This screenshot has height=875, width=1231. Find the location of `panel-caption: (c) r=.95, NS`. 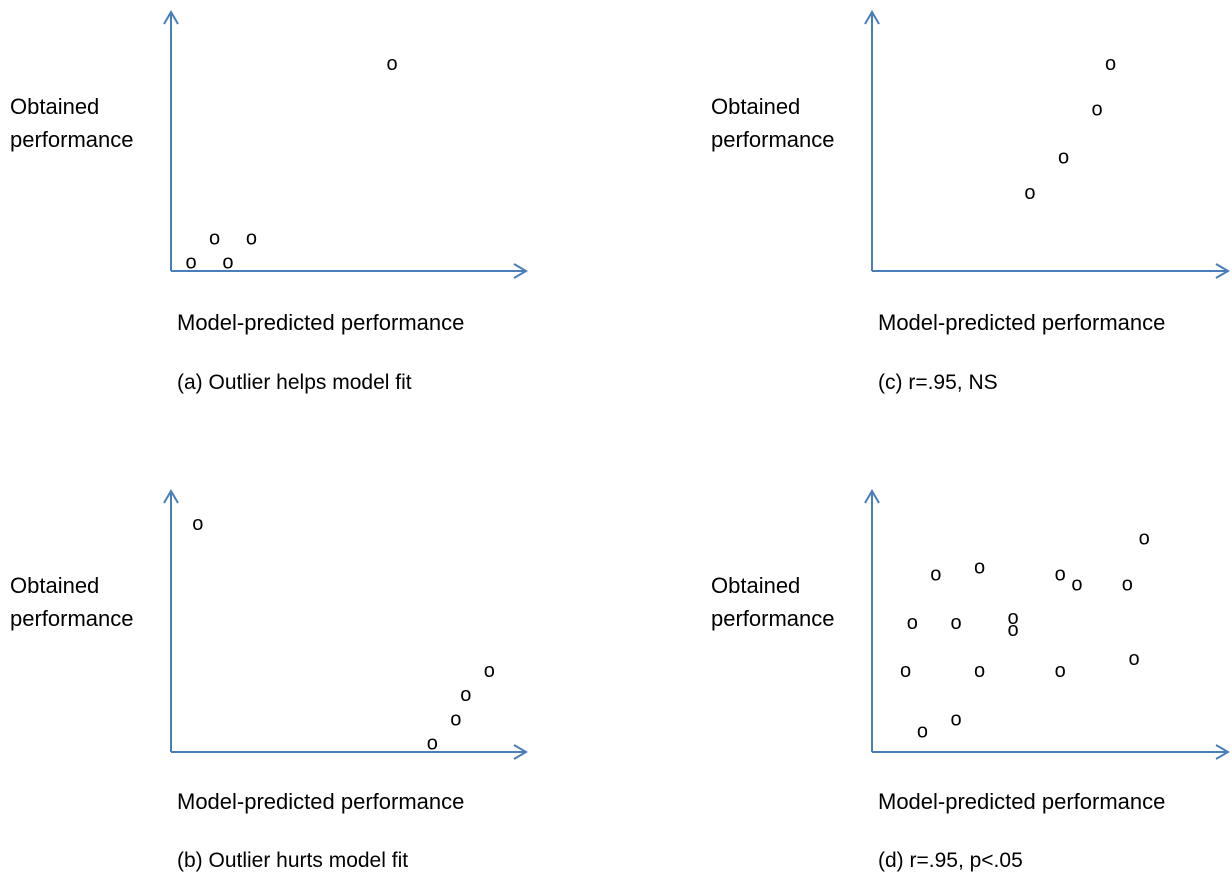

panel-caption: (c) r=.95, NS is located at coordinates (938, 382).